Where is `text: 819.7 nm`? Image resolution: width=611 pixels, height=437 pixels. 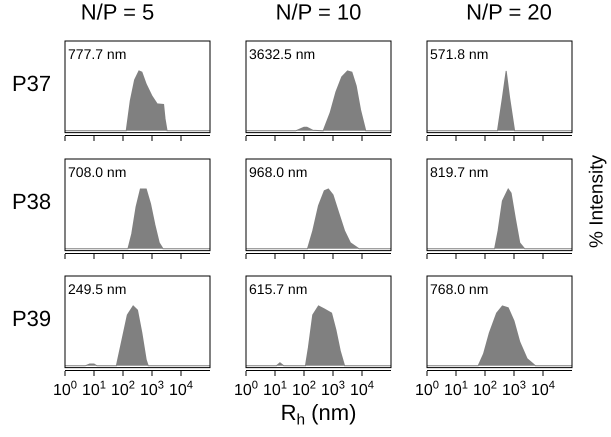
text: 819.7 nm is located at coordinates (459, 172).